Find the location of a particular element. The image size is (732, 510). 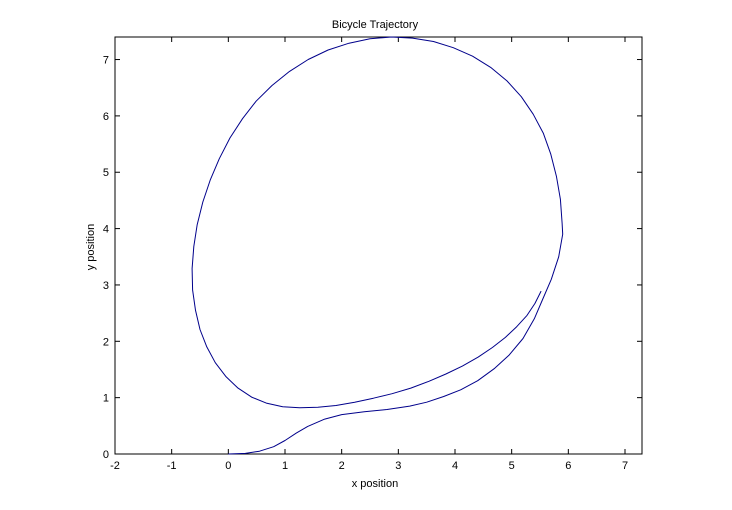

y-tick-label: 7 is located at coordinates (106, 61).